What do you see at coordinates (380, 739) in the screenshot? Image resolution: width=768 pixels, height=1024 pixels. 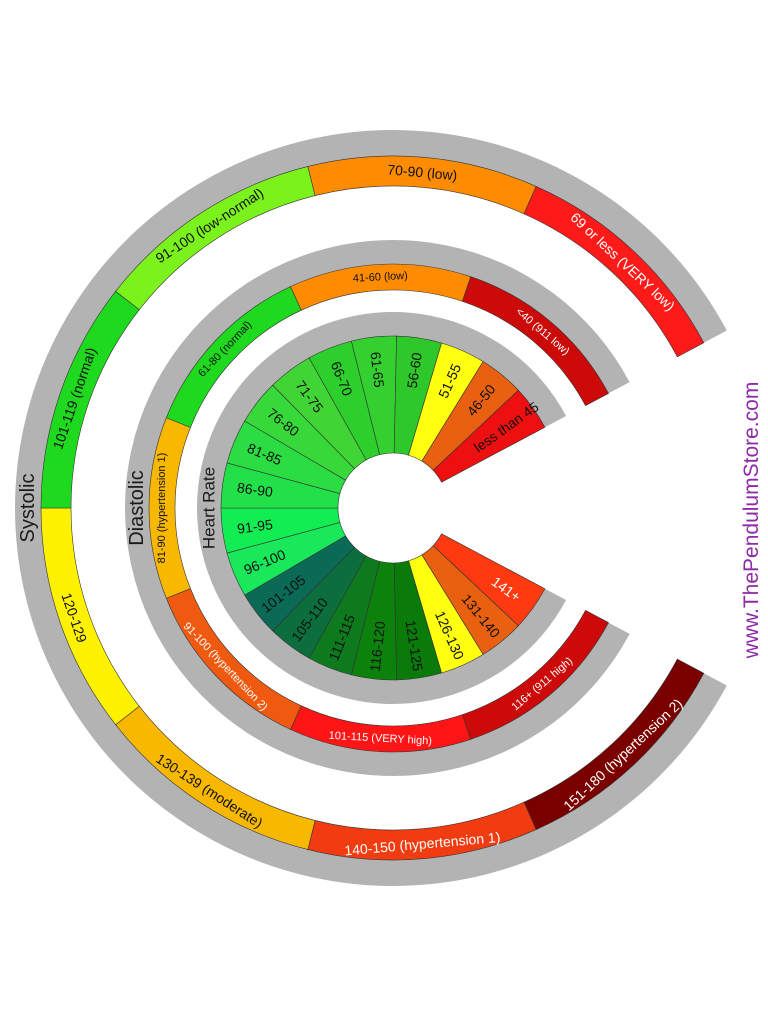 I see `diastolic-label-101-115-very-high: 101-115 (VERY high)` at bounding box center [380, 739].